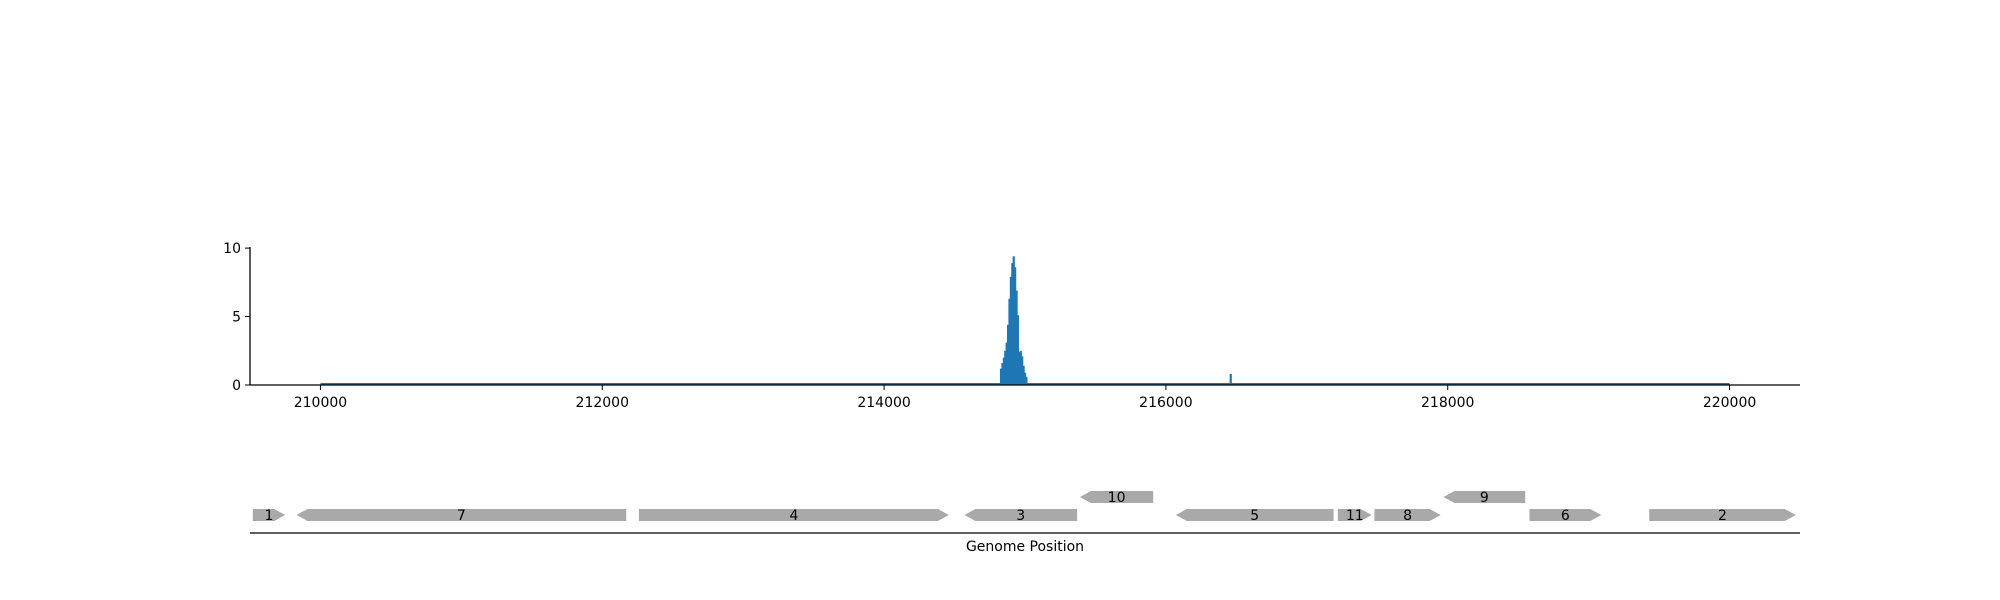 The image size is (2000, 600). Describe the element at coordinates (883, 403) in the screenshot. I see `x-tick-label: 214000` at that location.